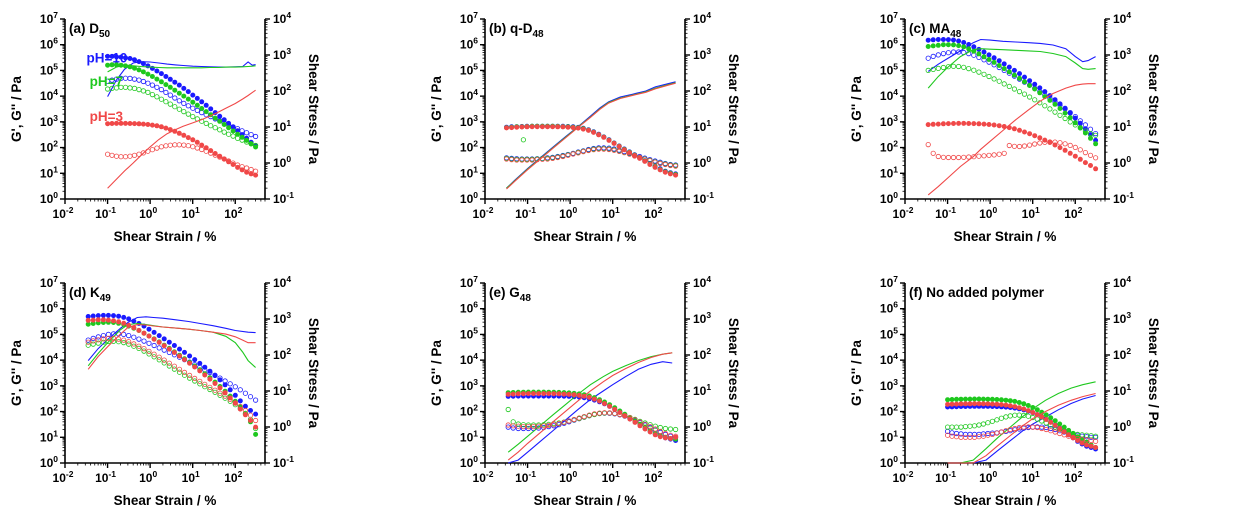 The width and height of the screenshot is (1252, 515). I want to click on x-axis-title: Shear Strain / %, so click(585, 236).